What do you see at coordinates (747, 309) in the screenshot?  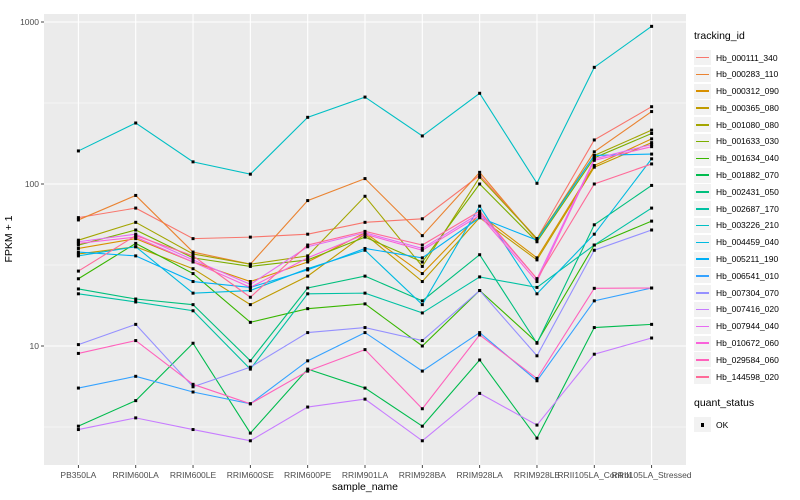 I see `legend-item-label: Hb_007416_020` at bounding box center [747, 309].